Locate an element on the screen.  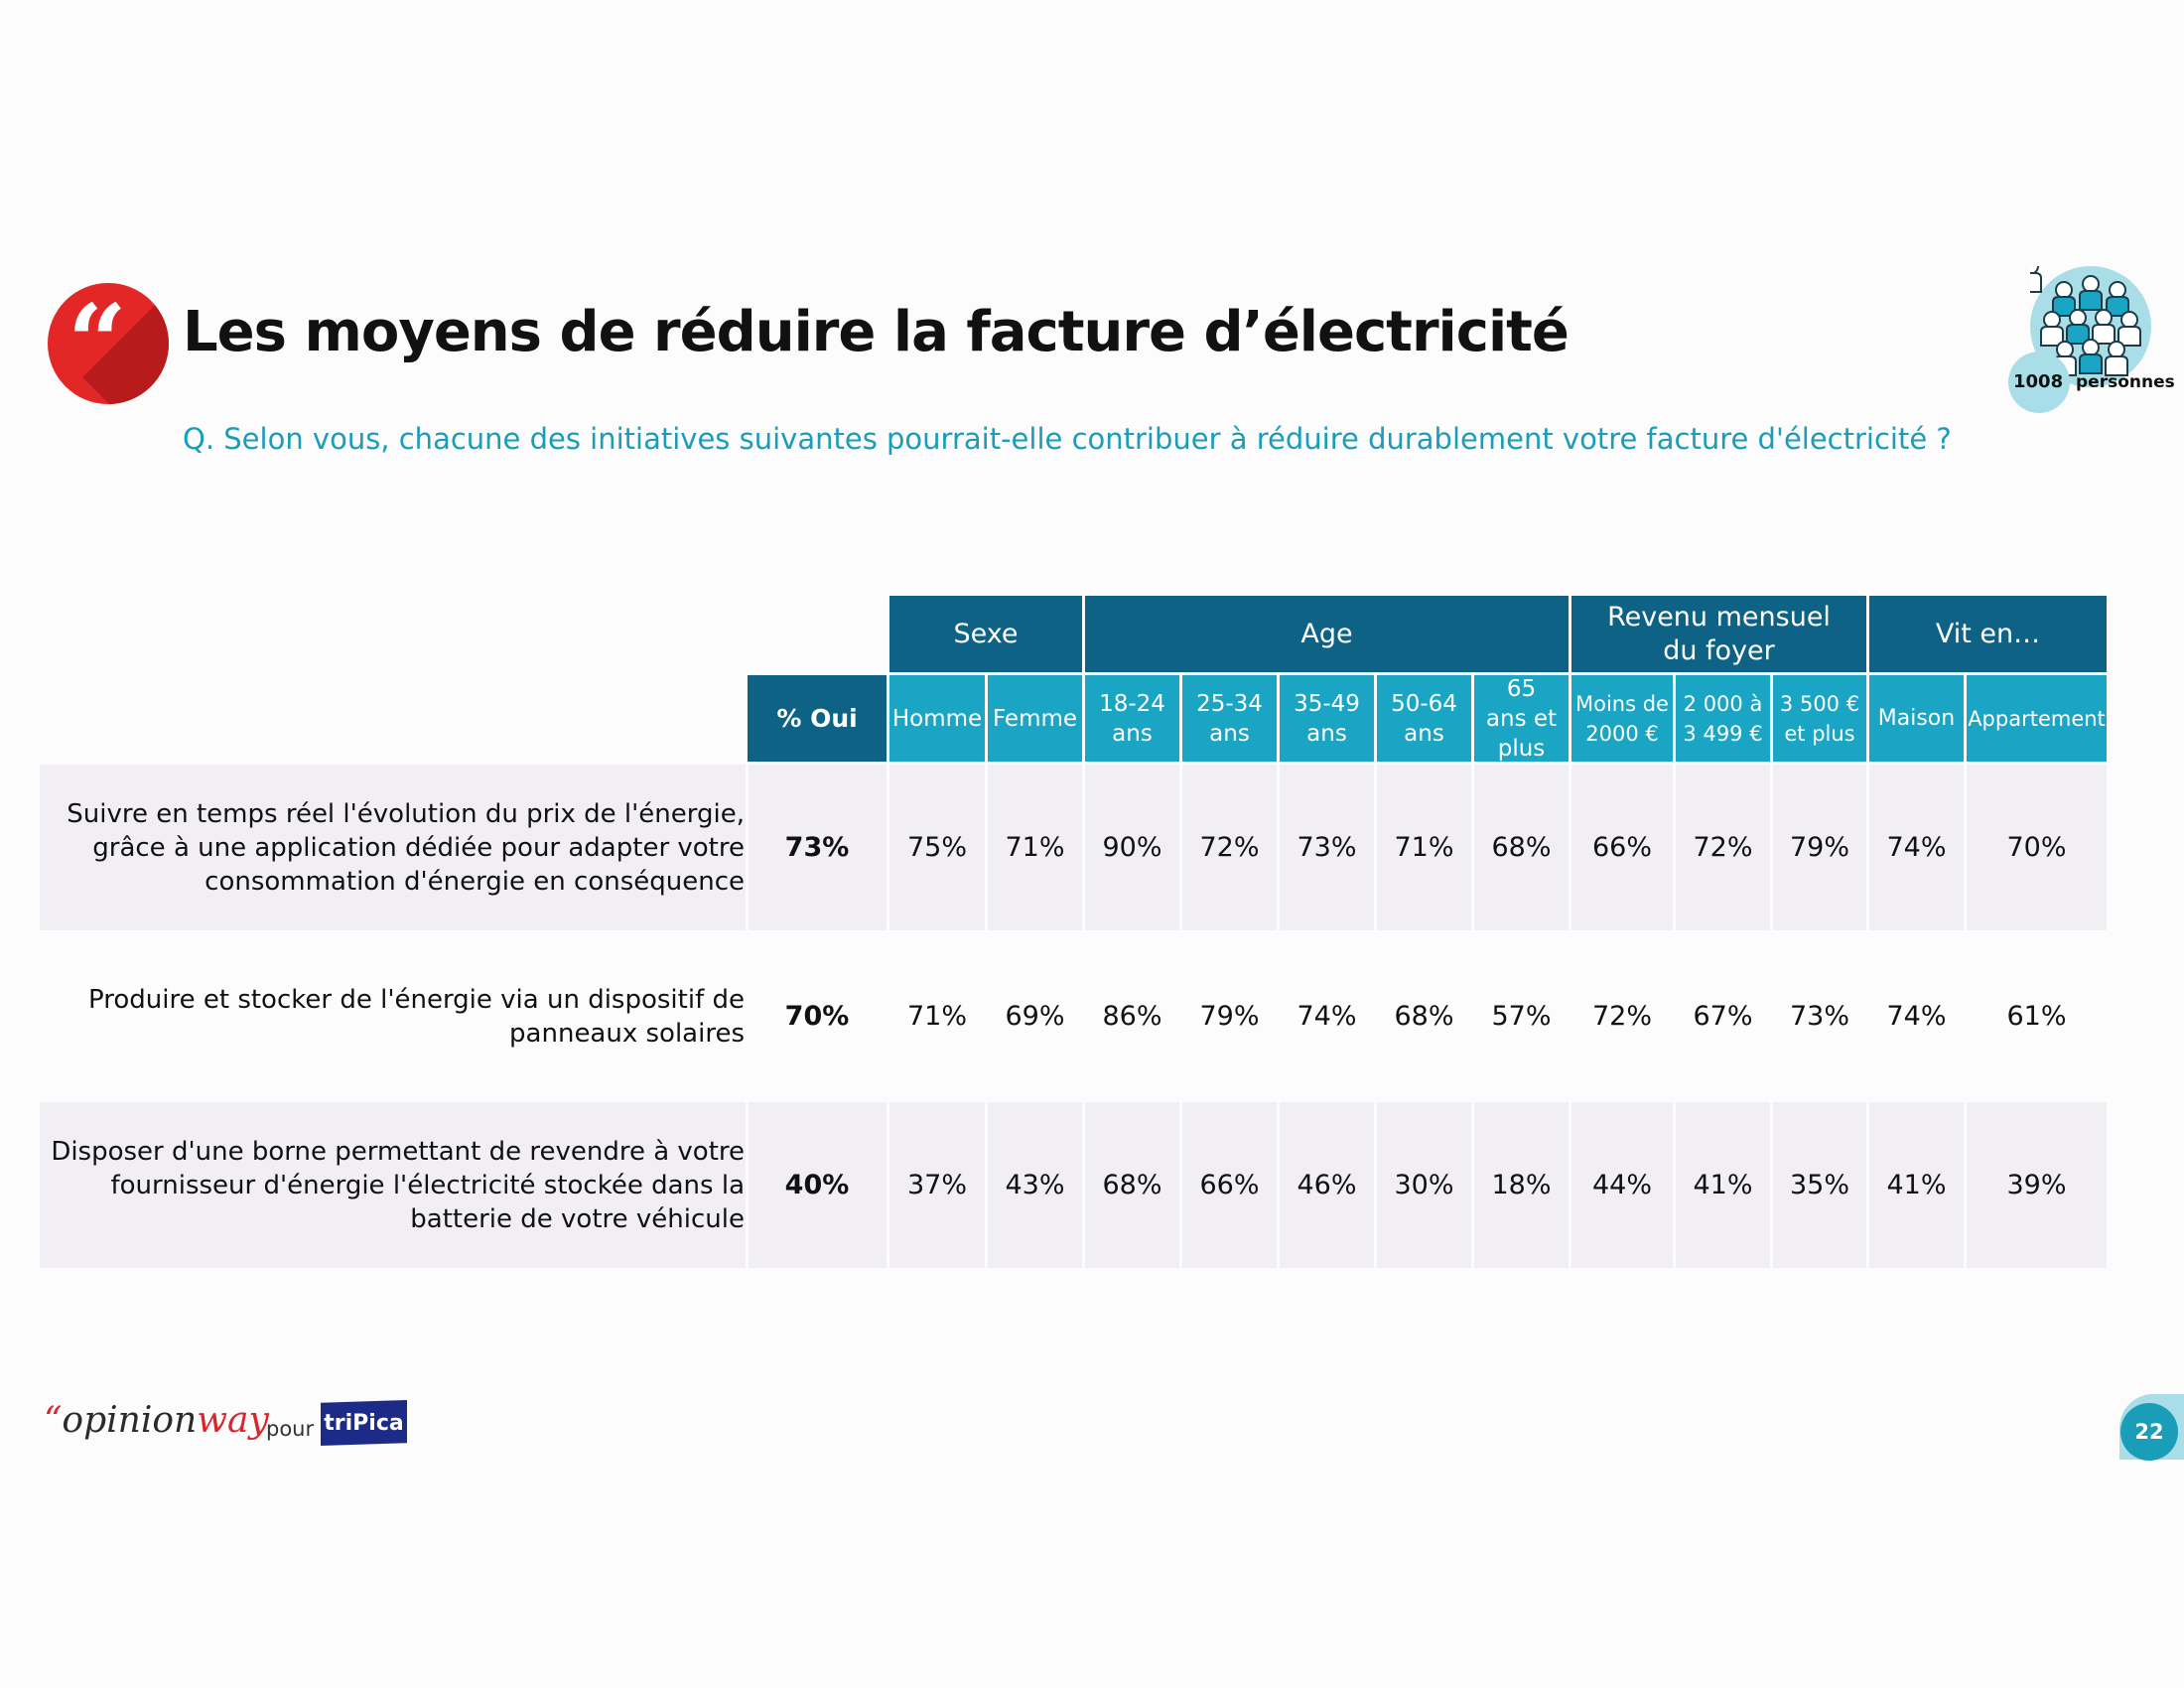
sample-unit: personnes is located at coordinates (2125, 382).